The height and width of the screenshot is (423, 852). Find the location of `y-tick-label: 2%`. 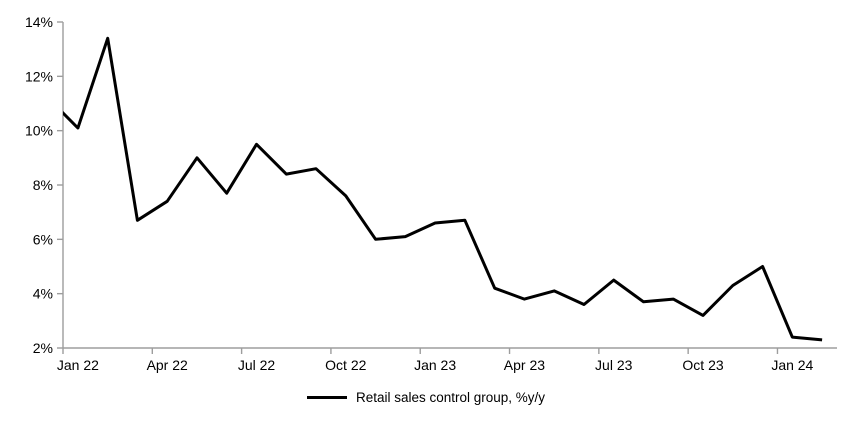

y-tick-label: 2% is located at coordinates (43, 348).